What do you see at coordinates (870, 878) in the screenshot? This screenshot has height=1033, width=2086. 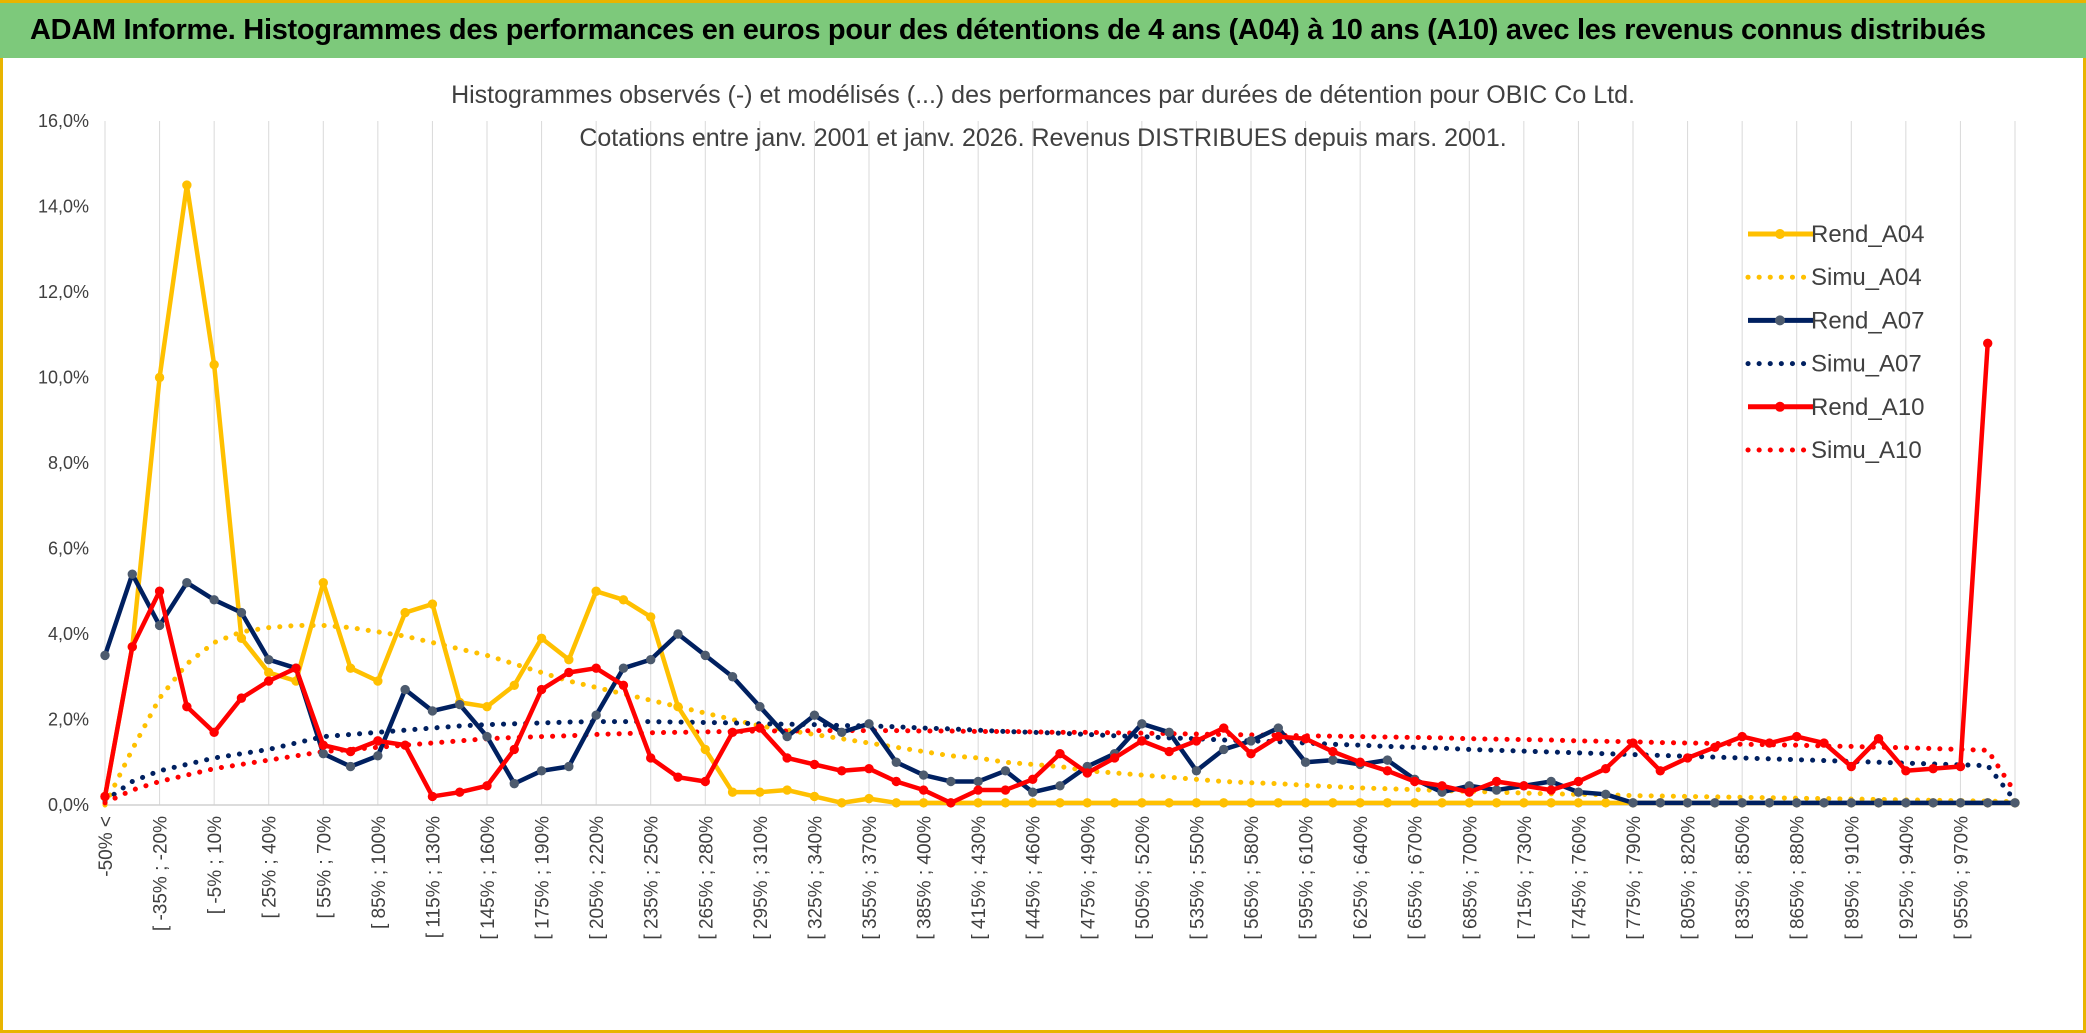 I see `x-tick-label: [ 355% ; 370%` at bounding box center [870, 878].